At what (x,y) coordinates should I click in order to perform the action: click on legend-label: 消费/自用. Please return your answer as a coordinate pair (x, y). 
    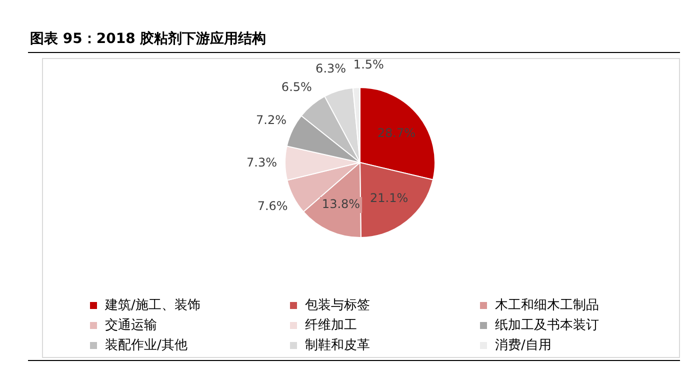
    Looking at the image, I should click on (523, 345).